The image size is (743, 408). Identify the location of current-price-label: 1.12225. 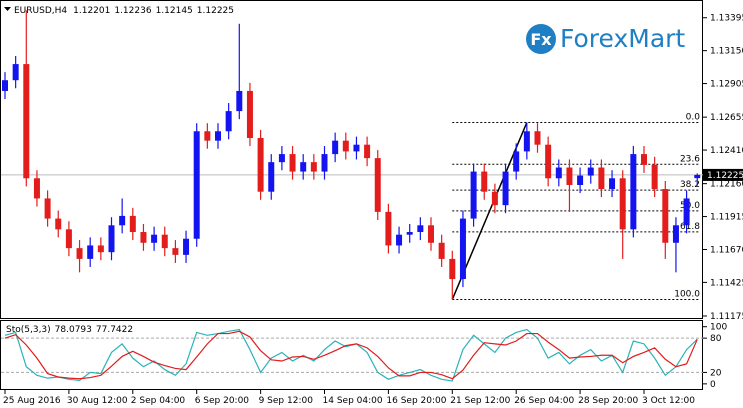
(725, 176).